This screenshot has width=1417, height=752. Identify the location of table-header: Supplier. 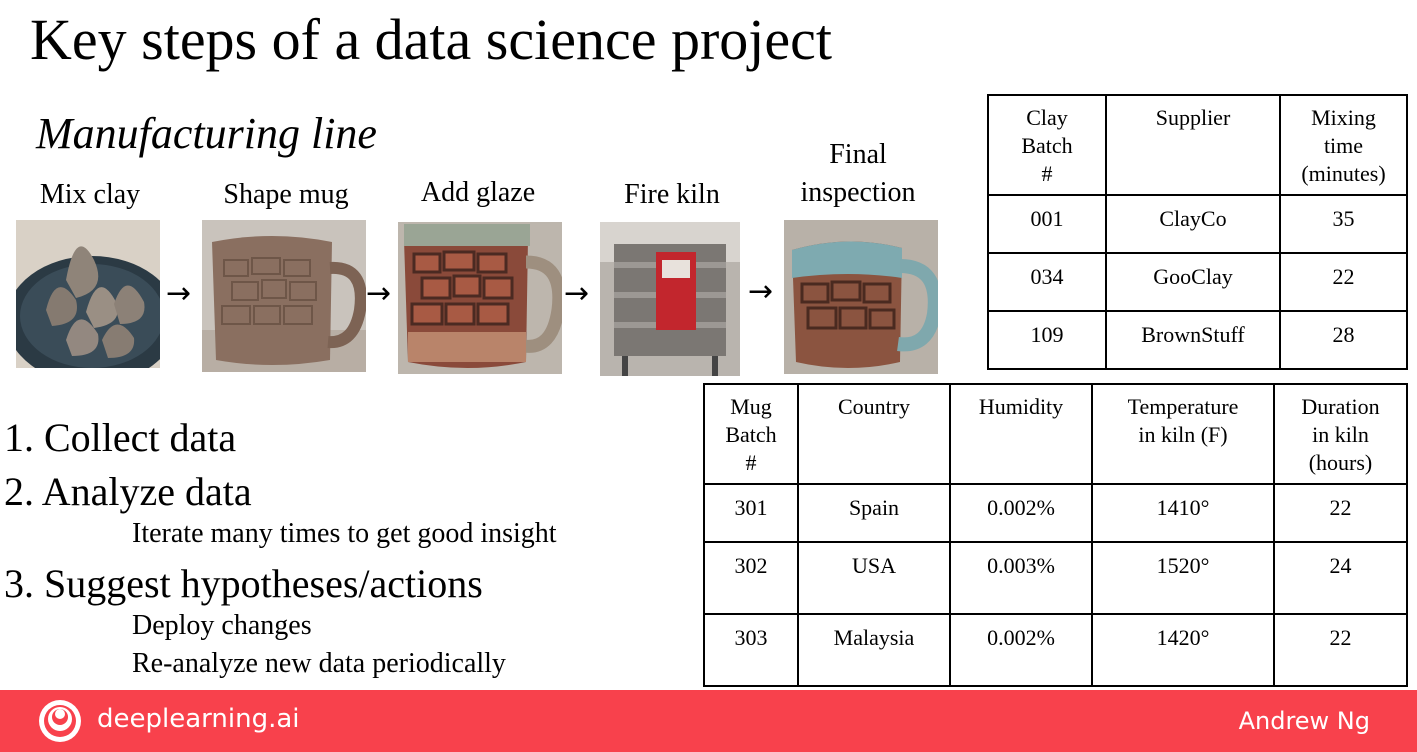
(1193, 145).